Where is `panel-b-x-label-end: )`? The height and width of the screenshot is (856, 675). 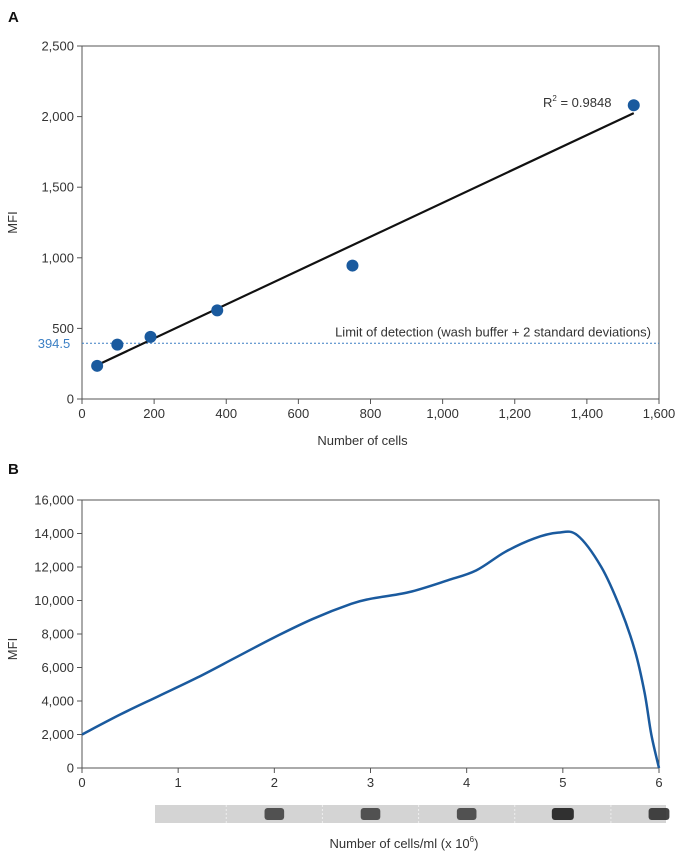
panel-b-x-label-end: ) is located at coordinates (476, 843).